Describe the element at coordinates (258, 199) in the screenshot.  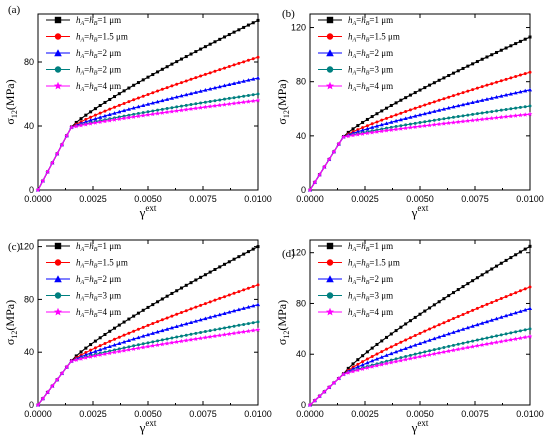
I see `x-tick-label: 0.0100` at that location.